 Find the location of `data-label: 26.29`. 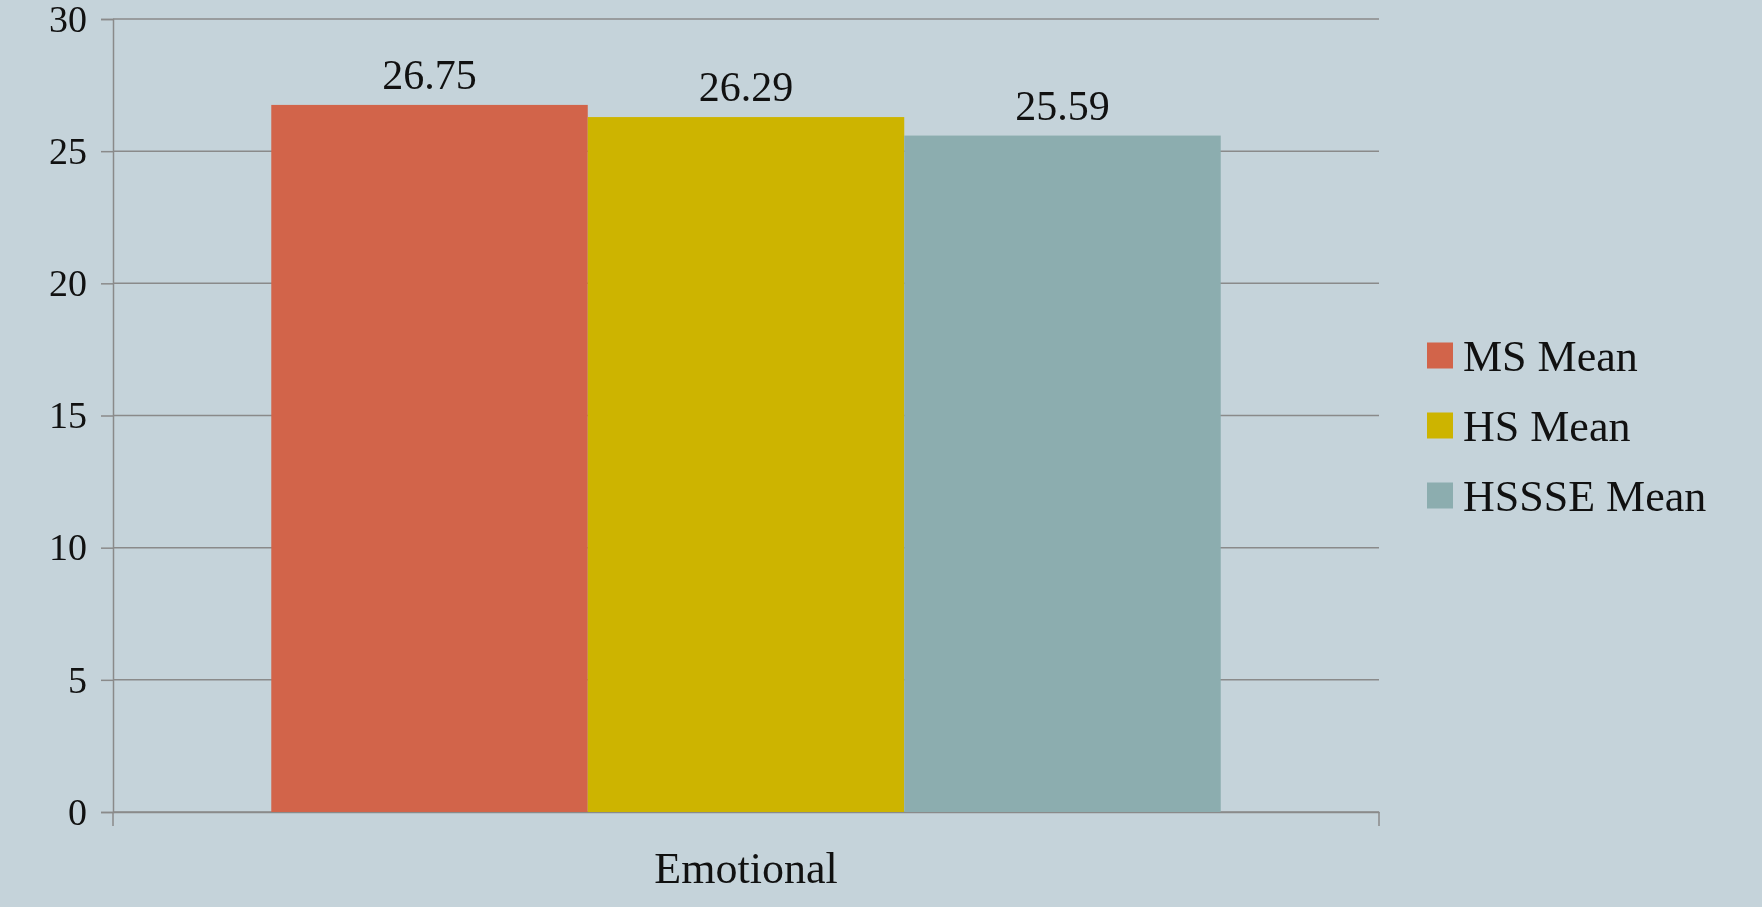

data-label: 26.29 is located at coordinates (746, 87).